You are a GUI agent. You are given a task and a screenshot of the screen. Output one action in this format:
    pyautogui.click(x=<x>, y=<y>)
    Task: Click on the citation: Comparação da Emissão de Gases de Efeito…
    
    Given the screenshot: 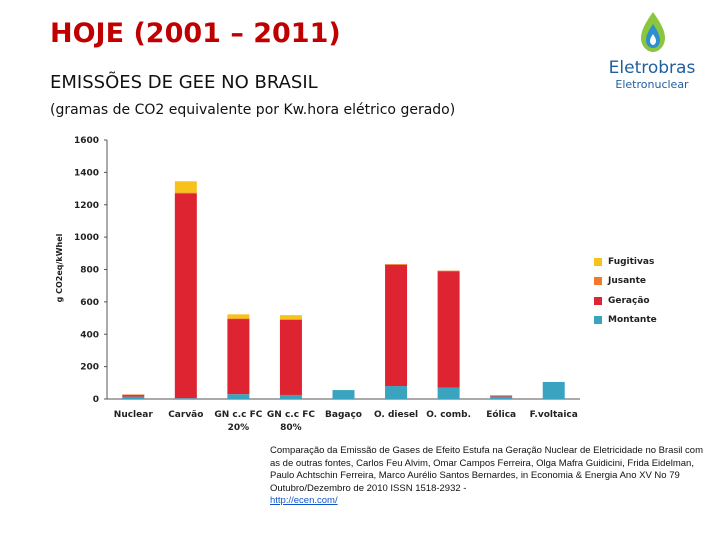 What is the action you would take?
    pyautogui.click(x=490, y=476)
    